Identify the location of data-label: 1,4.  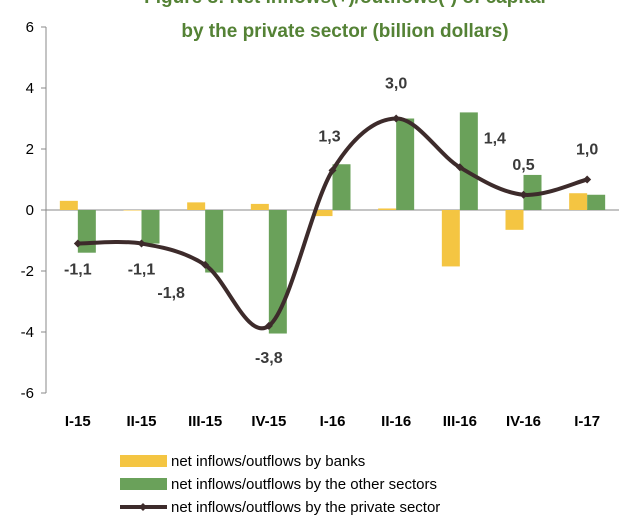
(495, 138).